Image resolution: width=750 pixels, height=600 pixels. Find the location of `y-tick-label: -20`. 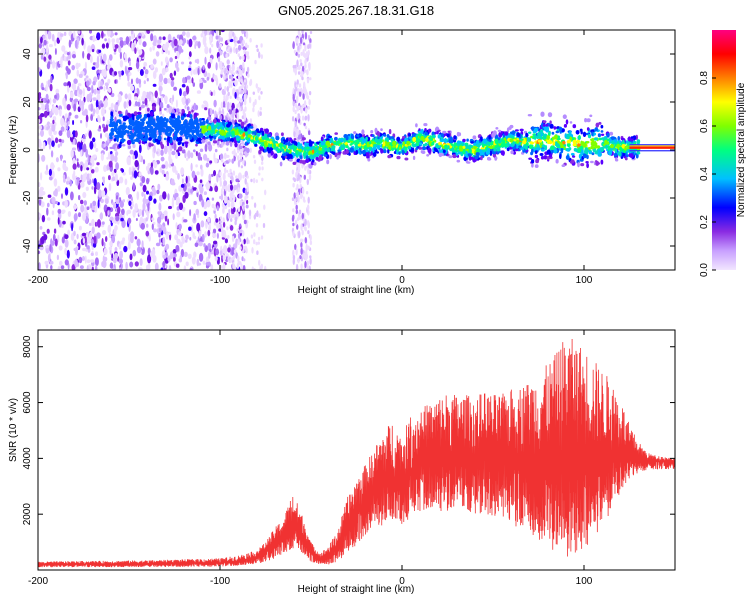

y-tick-label: -20 is located at coordinates (27, 197).